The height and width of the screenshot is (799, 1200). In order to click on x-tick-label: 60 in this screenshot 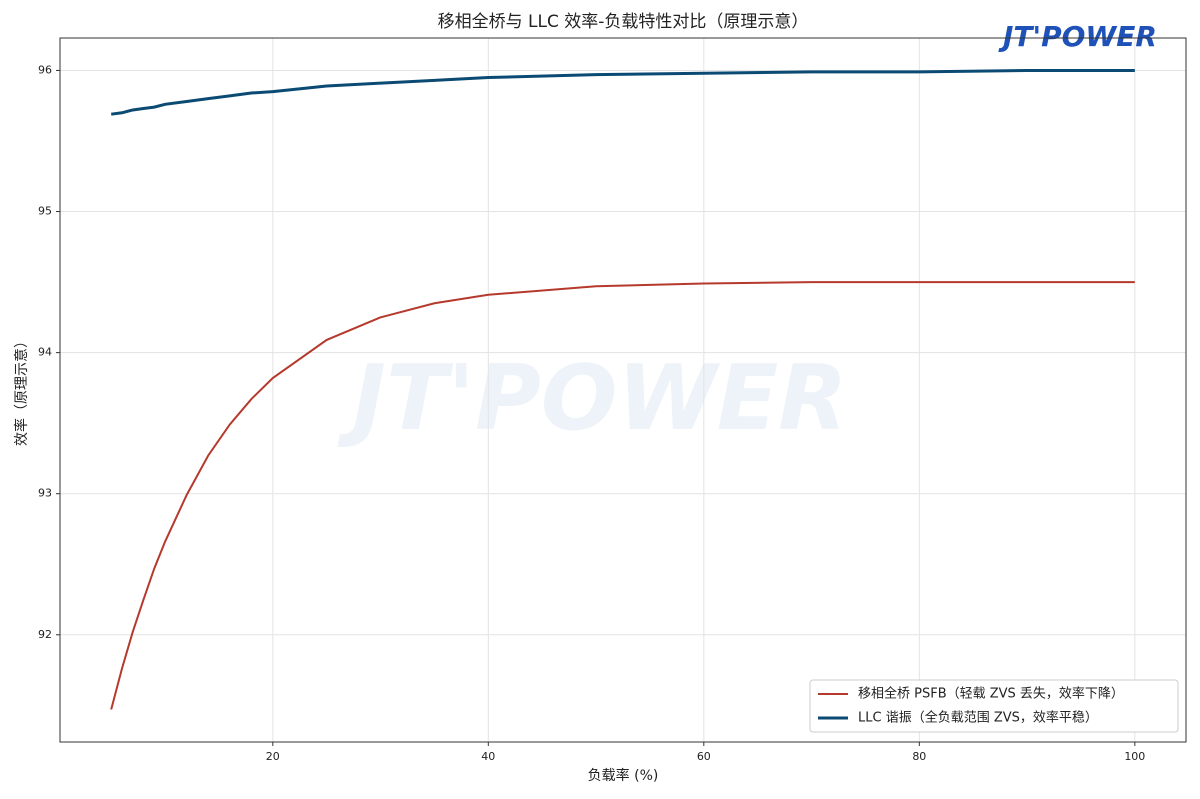, I will do `click(704, 756)`.